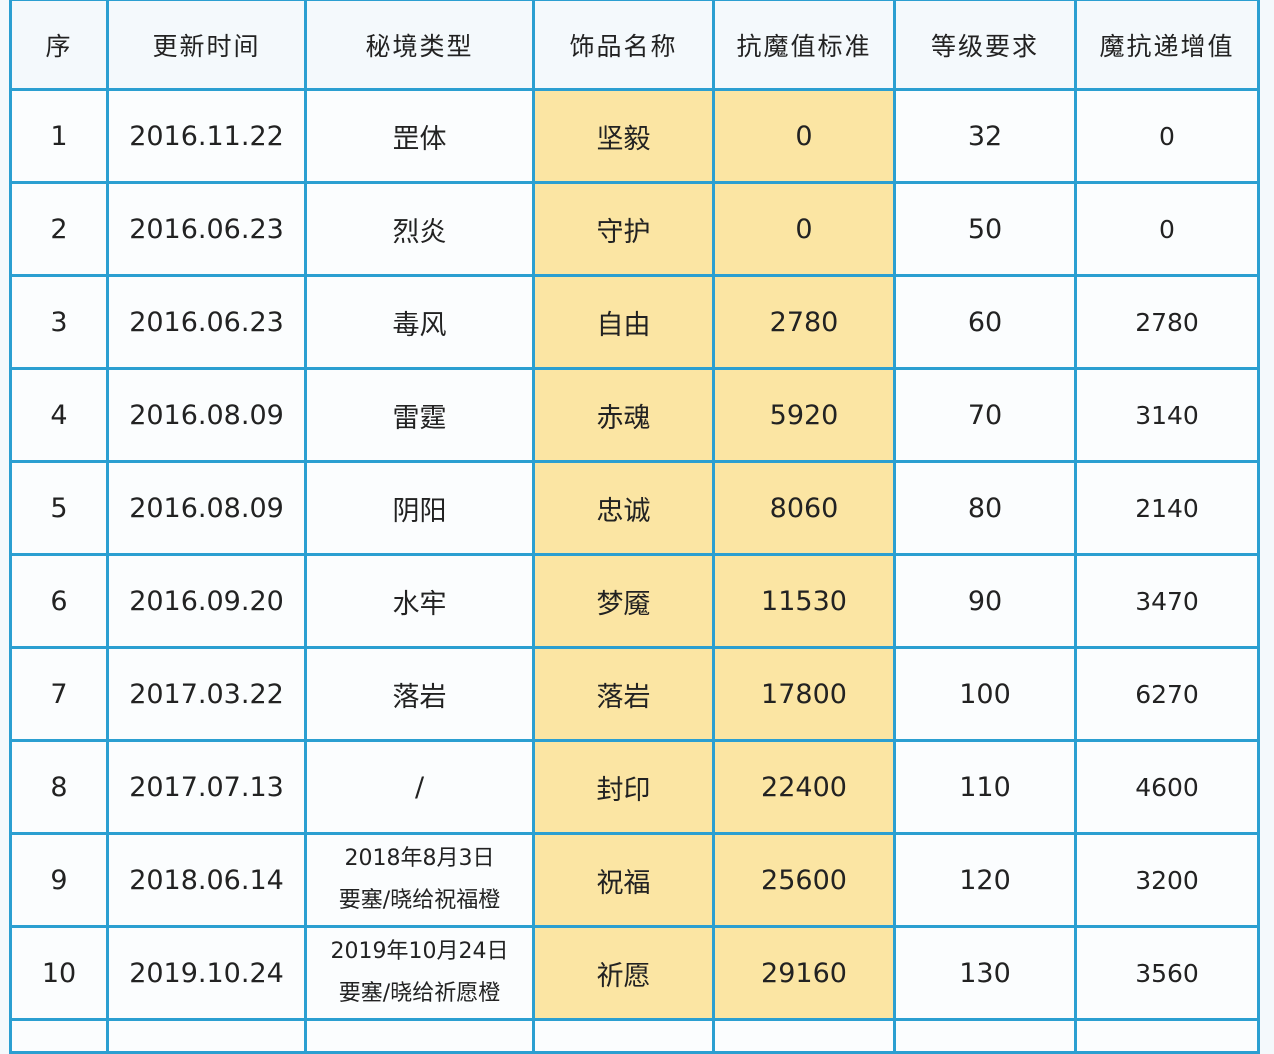 Image resolution: width=1274 pixels, height=1054 pixels. I want to click on partial-row, so click(634, 1036).